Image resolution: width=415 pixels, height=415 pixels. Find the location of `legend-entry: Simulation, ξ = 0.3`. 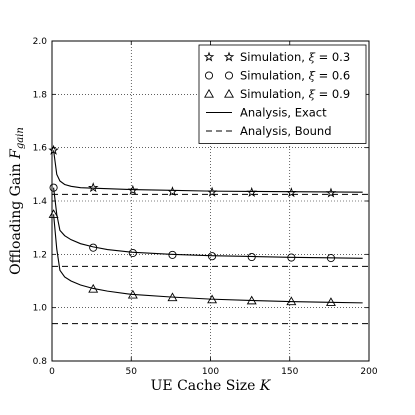

legend-entry: Simulation, ξ = 0.3 is located at coordinates (276, 57).